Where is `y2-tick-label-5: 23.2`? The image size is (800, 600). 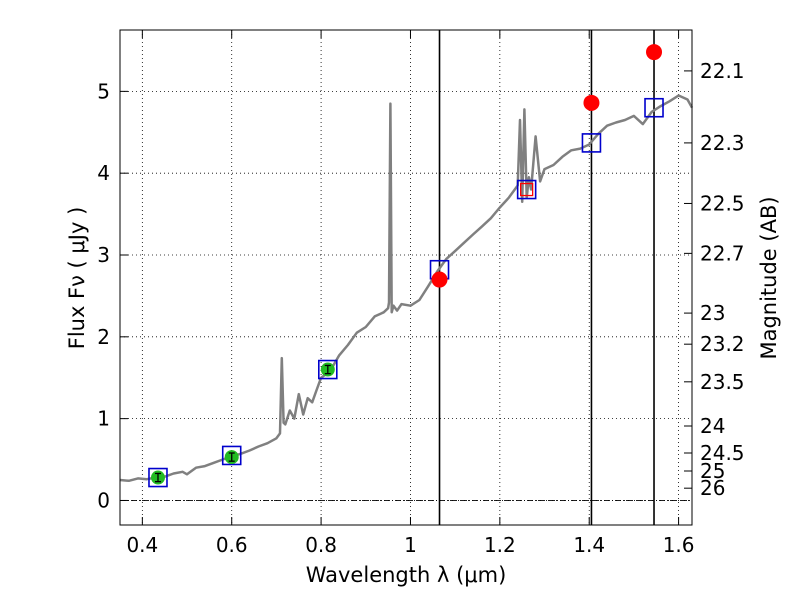
y2-tick-label-5: 23.2 is located at coordinates (722, 344).